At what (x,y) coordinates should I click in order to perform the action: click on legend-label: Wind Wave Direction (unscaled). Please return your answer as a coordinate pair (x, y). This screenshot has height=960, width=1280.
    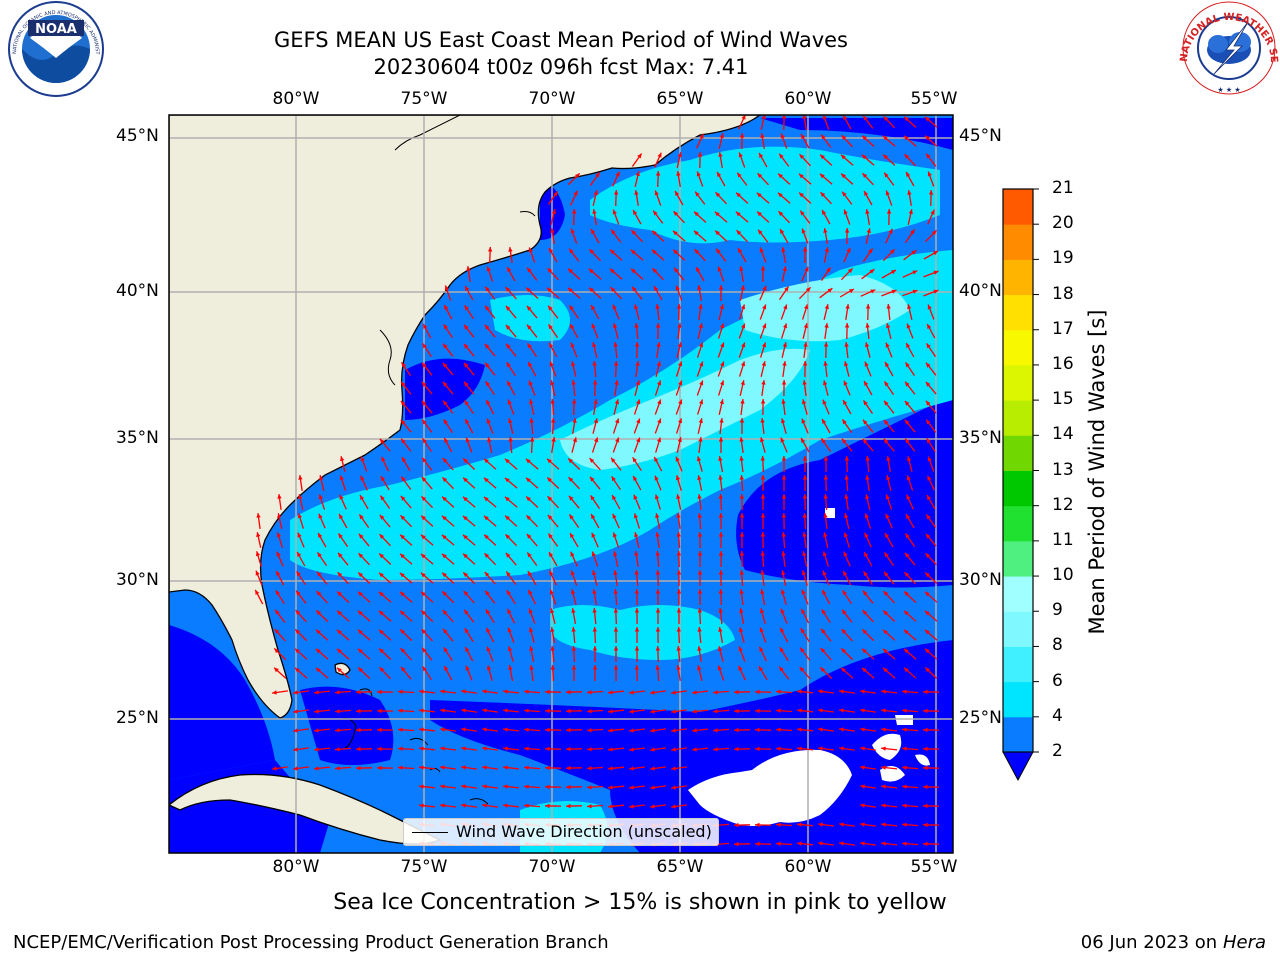
    Looking at the image, I should click on (584, 831).